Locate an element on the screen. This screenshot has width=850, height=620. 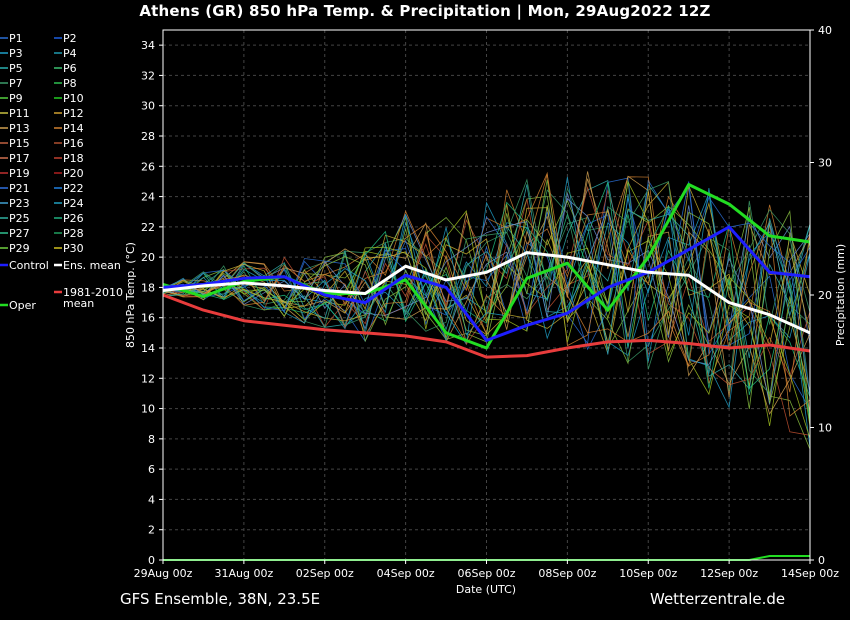
y2-axis-ticks: 0 10 20 30 40 is located at coordinates (821, 295).